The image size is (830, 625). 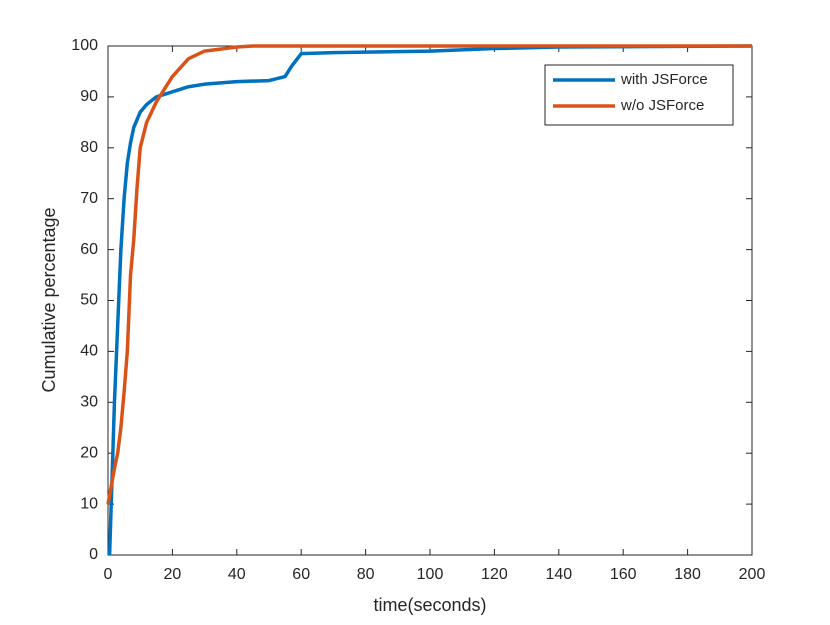 I want to click on legend-box, so click(x=639, y=95).